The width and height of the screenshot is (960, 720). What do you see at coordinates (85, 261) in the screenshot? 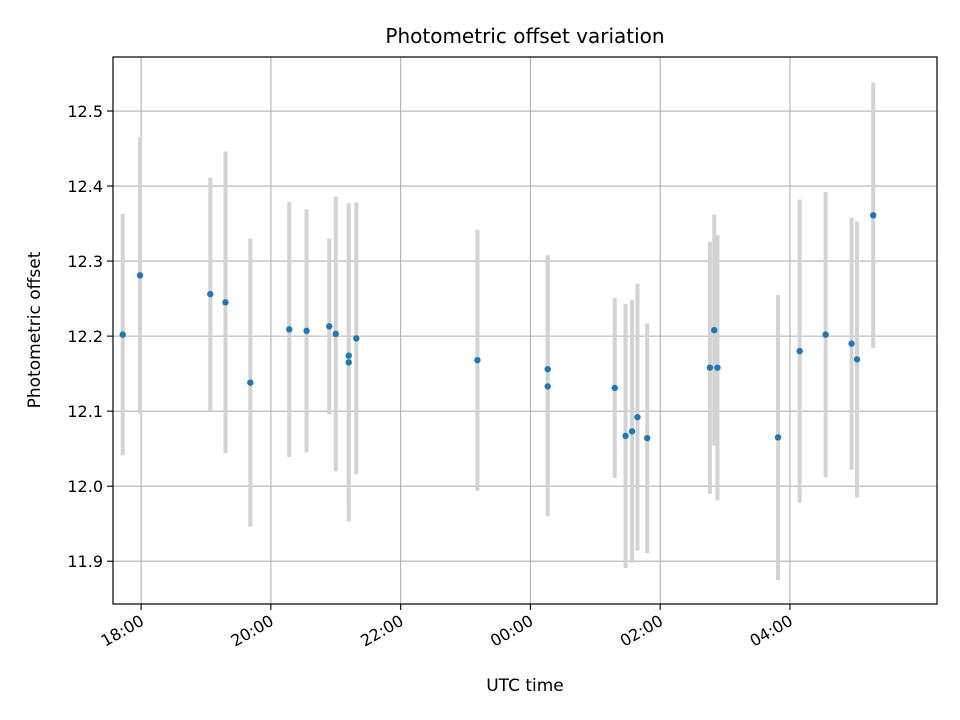
I see `y-tick-label: 12.3` at bounding box center [85, 261].